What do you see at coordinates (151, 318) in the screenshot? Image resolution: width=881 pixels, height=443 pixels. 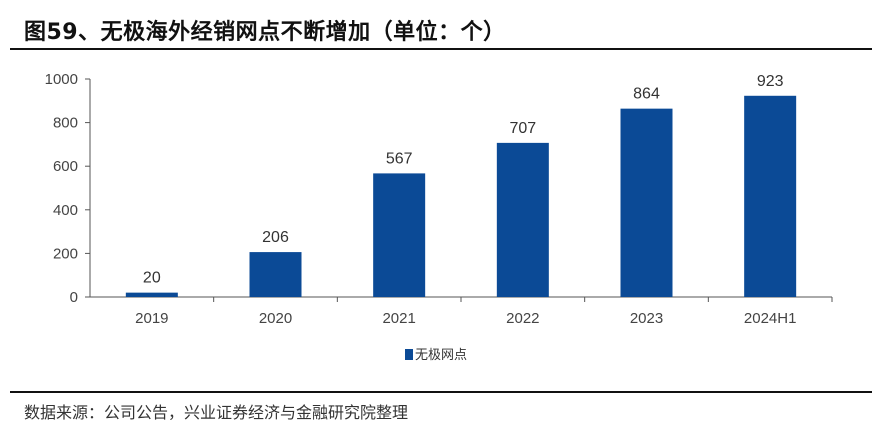 I see `x-tick-label: 2019` at bounding box center [151, 318].